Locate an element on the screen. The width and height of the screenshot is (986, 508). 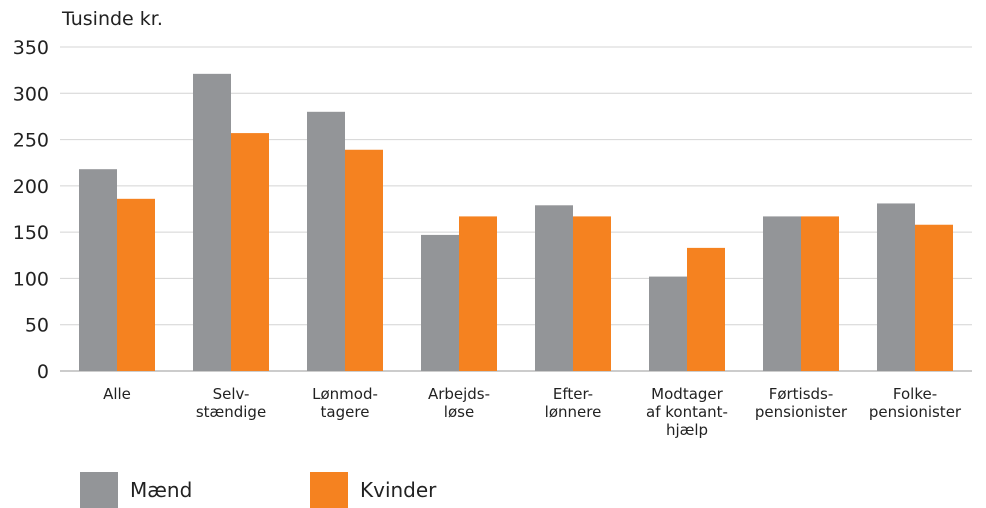
y-tick-label-100: 100 is located at coordinates (31, 279).